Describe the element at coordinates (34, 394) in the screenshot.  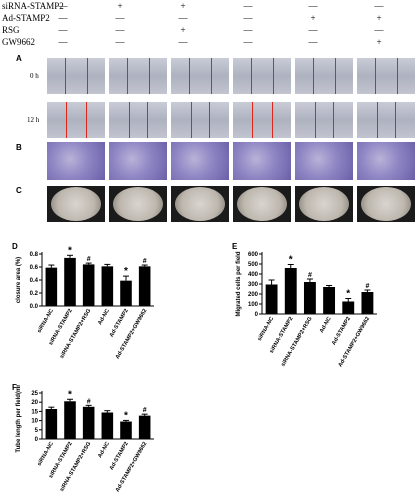
I see `y-tick-label: 25` at that location.